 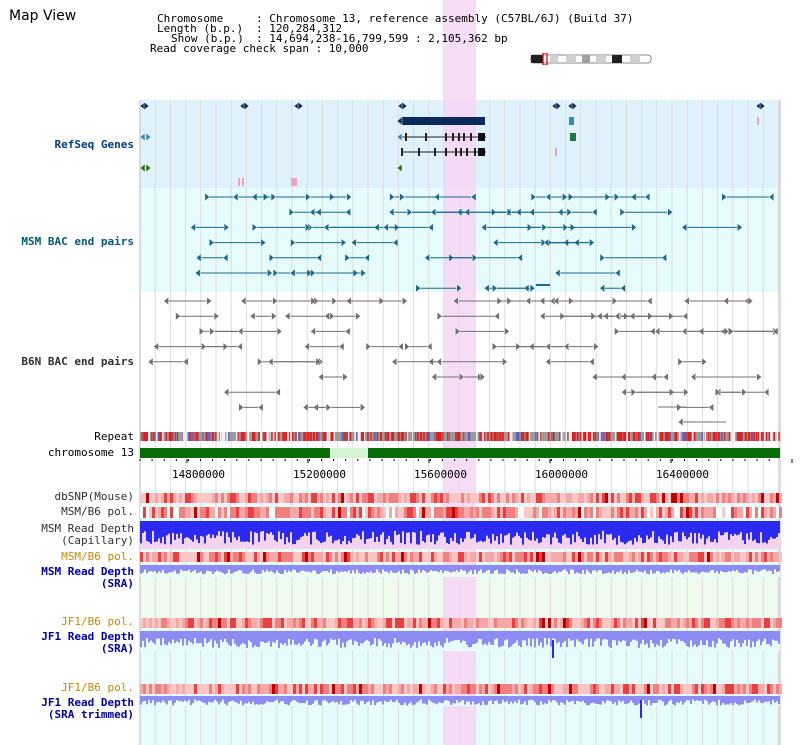 I want to click on refseq-exon, so click(x=459, y=137).